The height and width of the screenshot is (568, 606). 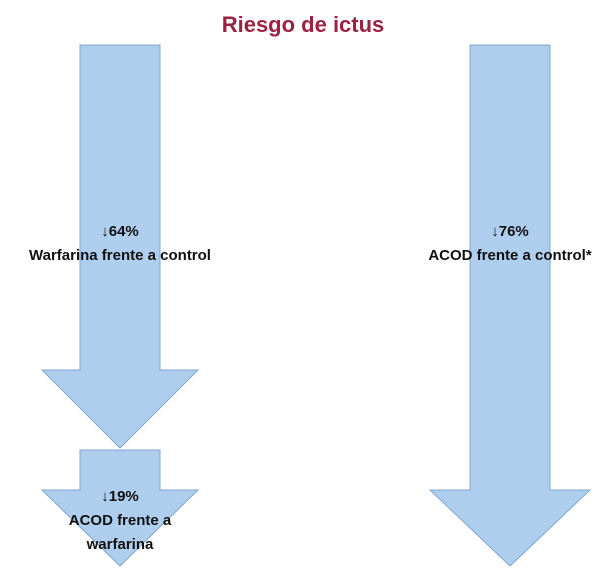 What do you see at coordinates (510, 231) in the screenshot?
I see `change-label: ↓76%` at bounding box center [510, 231].